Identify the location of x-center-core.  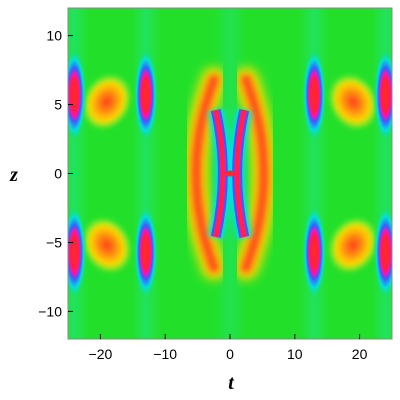
(230, 173).